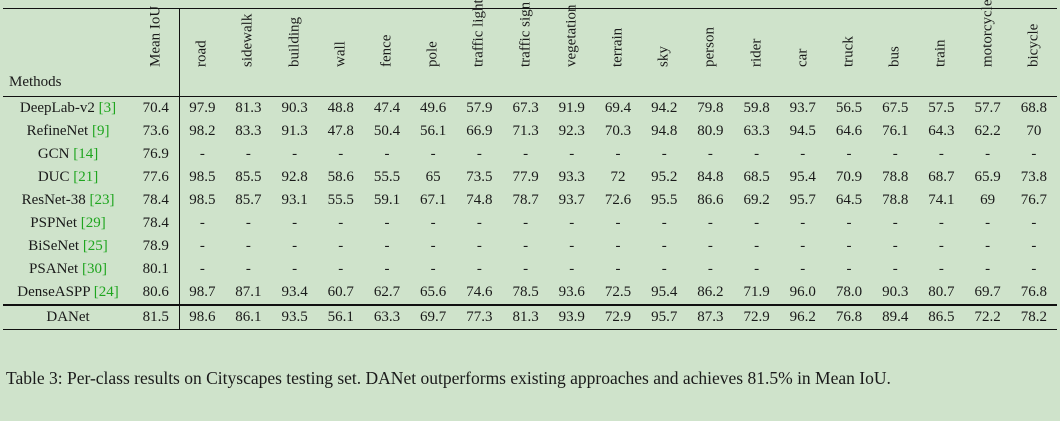 The width and height of the screenshot is (1060, 421). What do you see at coordinates (618, 52) in the screenshot?
I see `class-header-terrain: terrain` at bounding box center [618, 52].